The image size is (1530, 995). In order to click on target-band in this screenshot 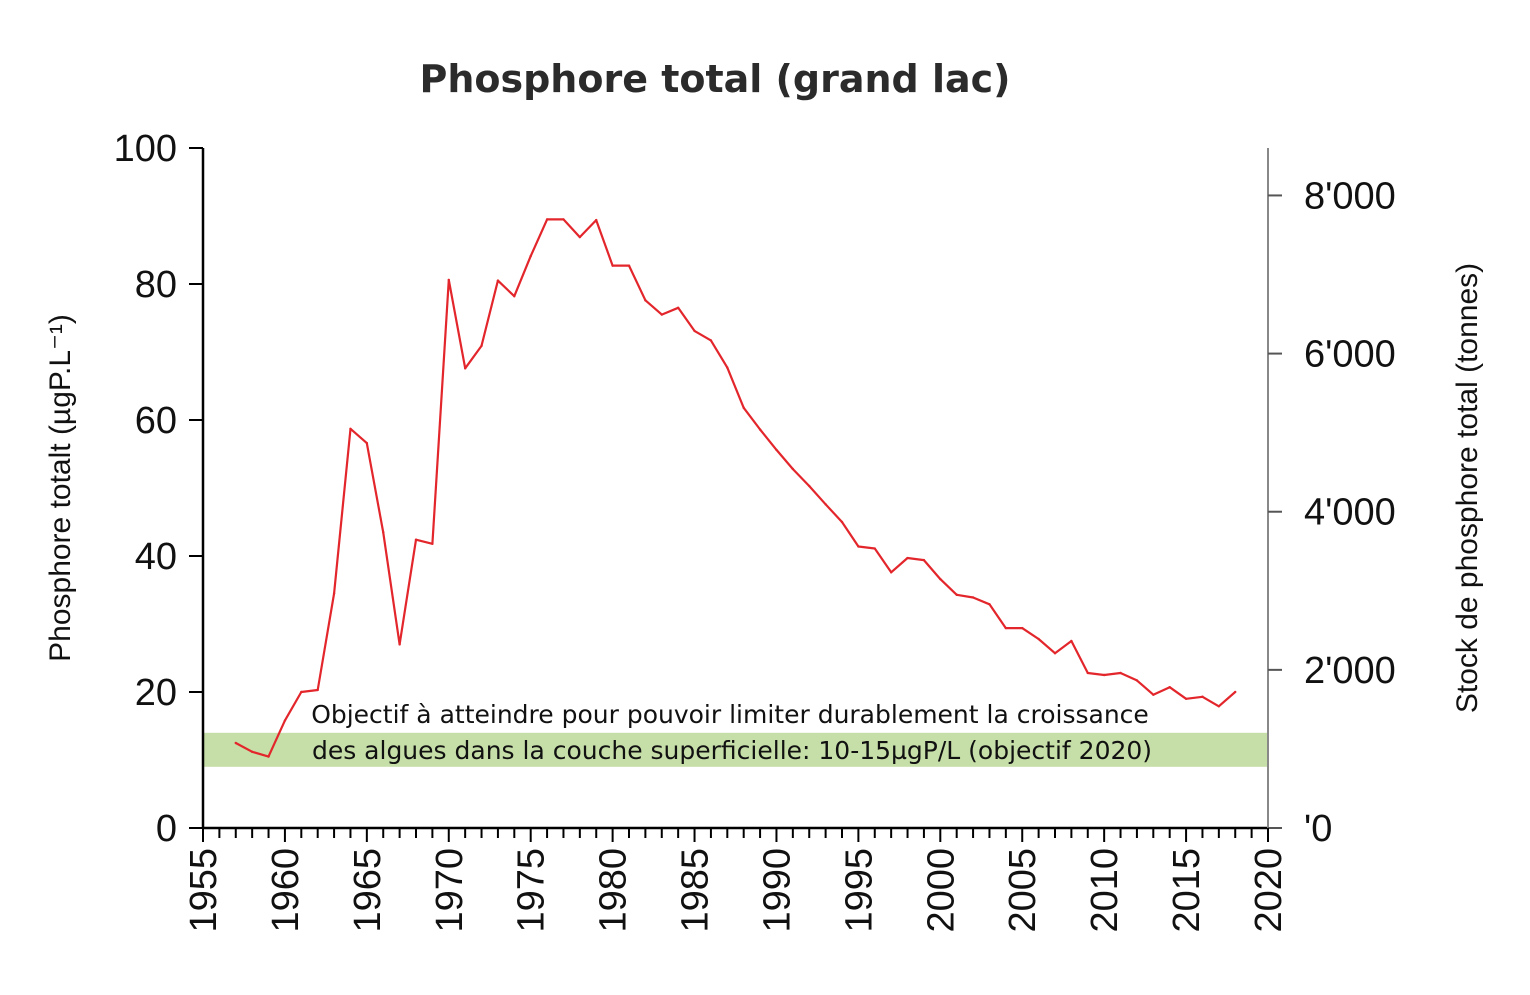, I will do `click(735, 749)`.